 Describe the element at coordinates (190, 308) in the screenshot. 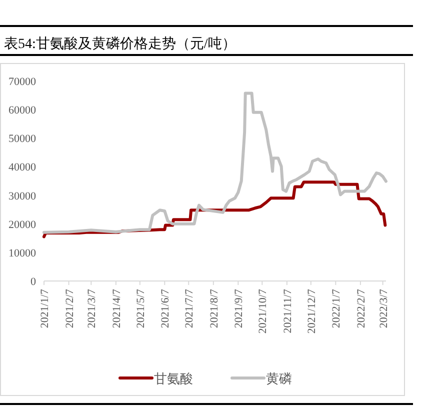

I see `x-tick-label: 2021/7/7` at that location.